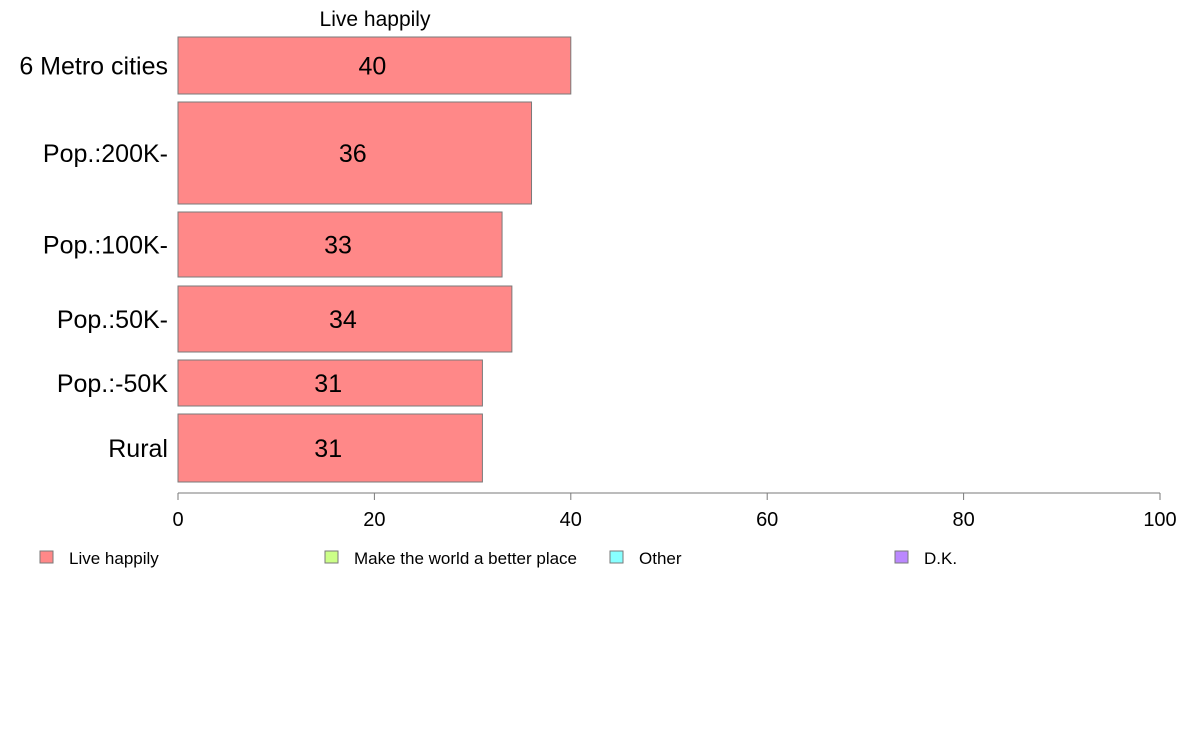 The image size is (1188, 736). What do you see at coordinates (105, 154) in the screenshot?
I see `category-label: Pop.:200K-` at bounding box center [105, 154].